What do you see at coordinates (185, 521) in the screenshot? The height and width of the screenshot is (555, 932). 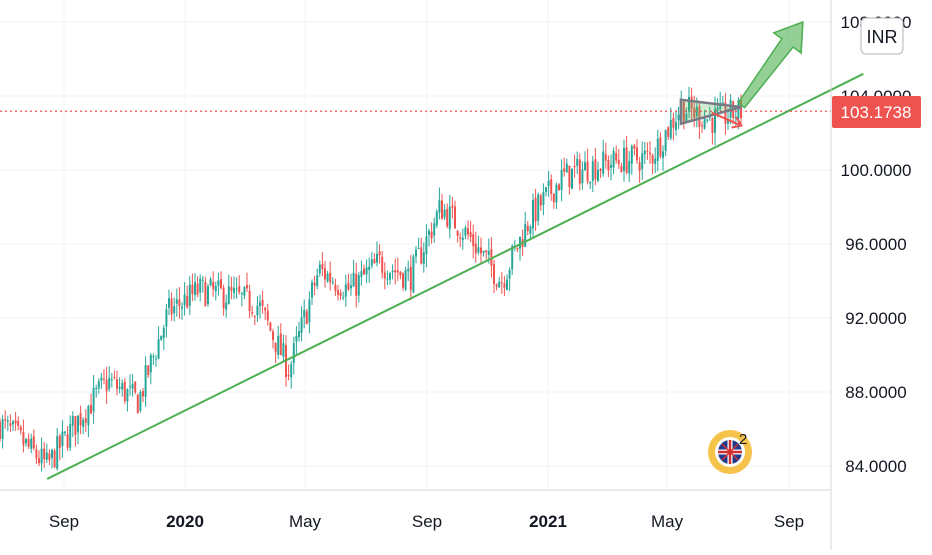 I see `time-tick-label: 2020` at bounding box center [185, 521].